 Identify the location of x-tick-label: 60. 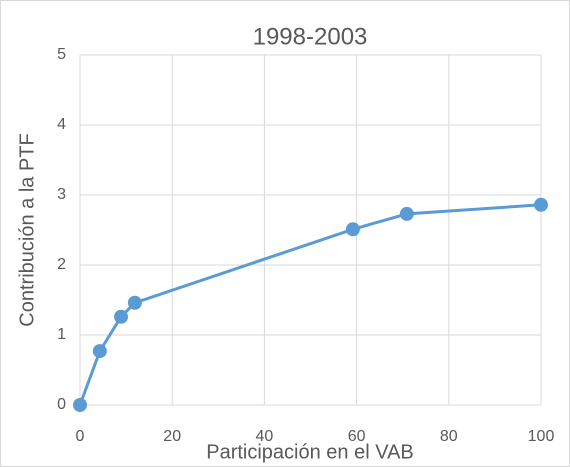
(357, 436).